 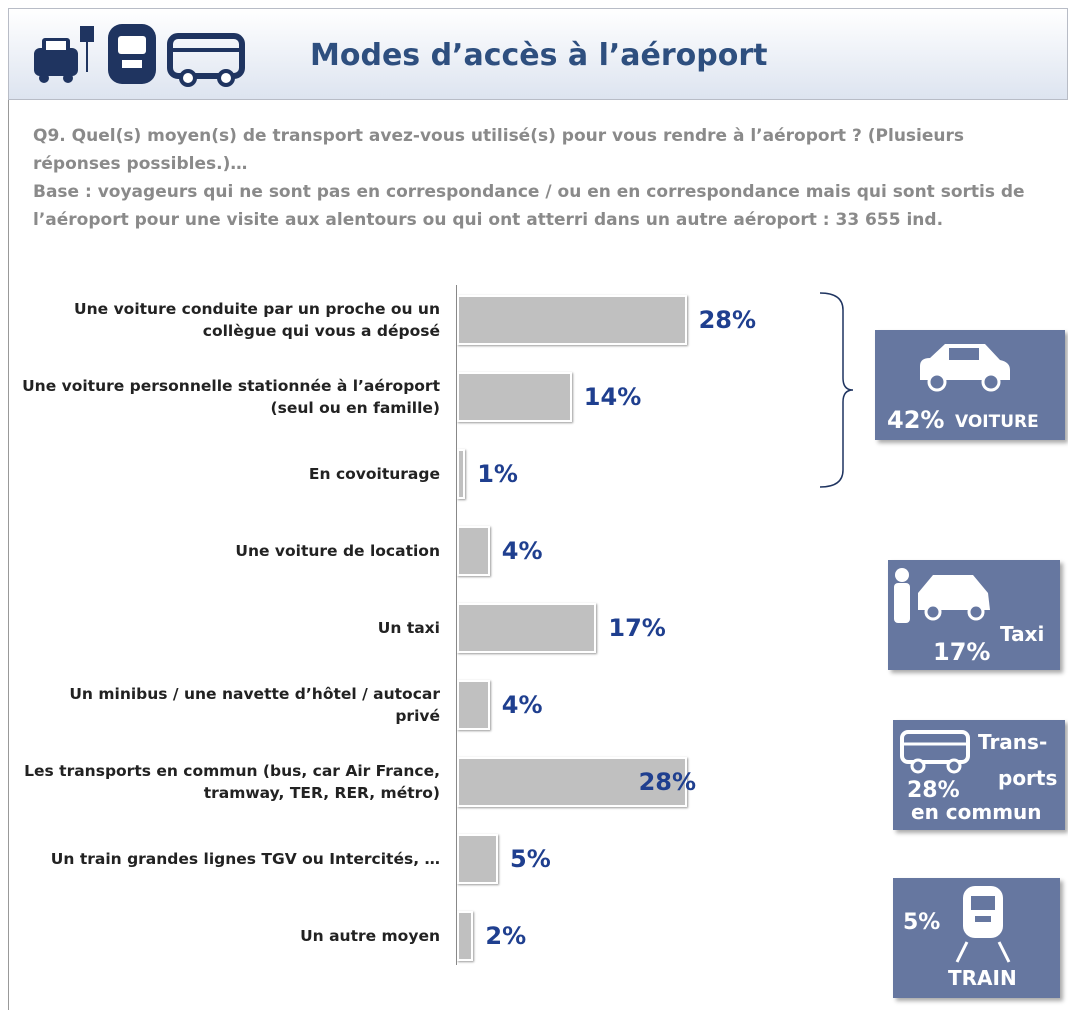 I want to click on summary-value: 28%, so click(x=933, y=790).